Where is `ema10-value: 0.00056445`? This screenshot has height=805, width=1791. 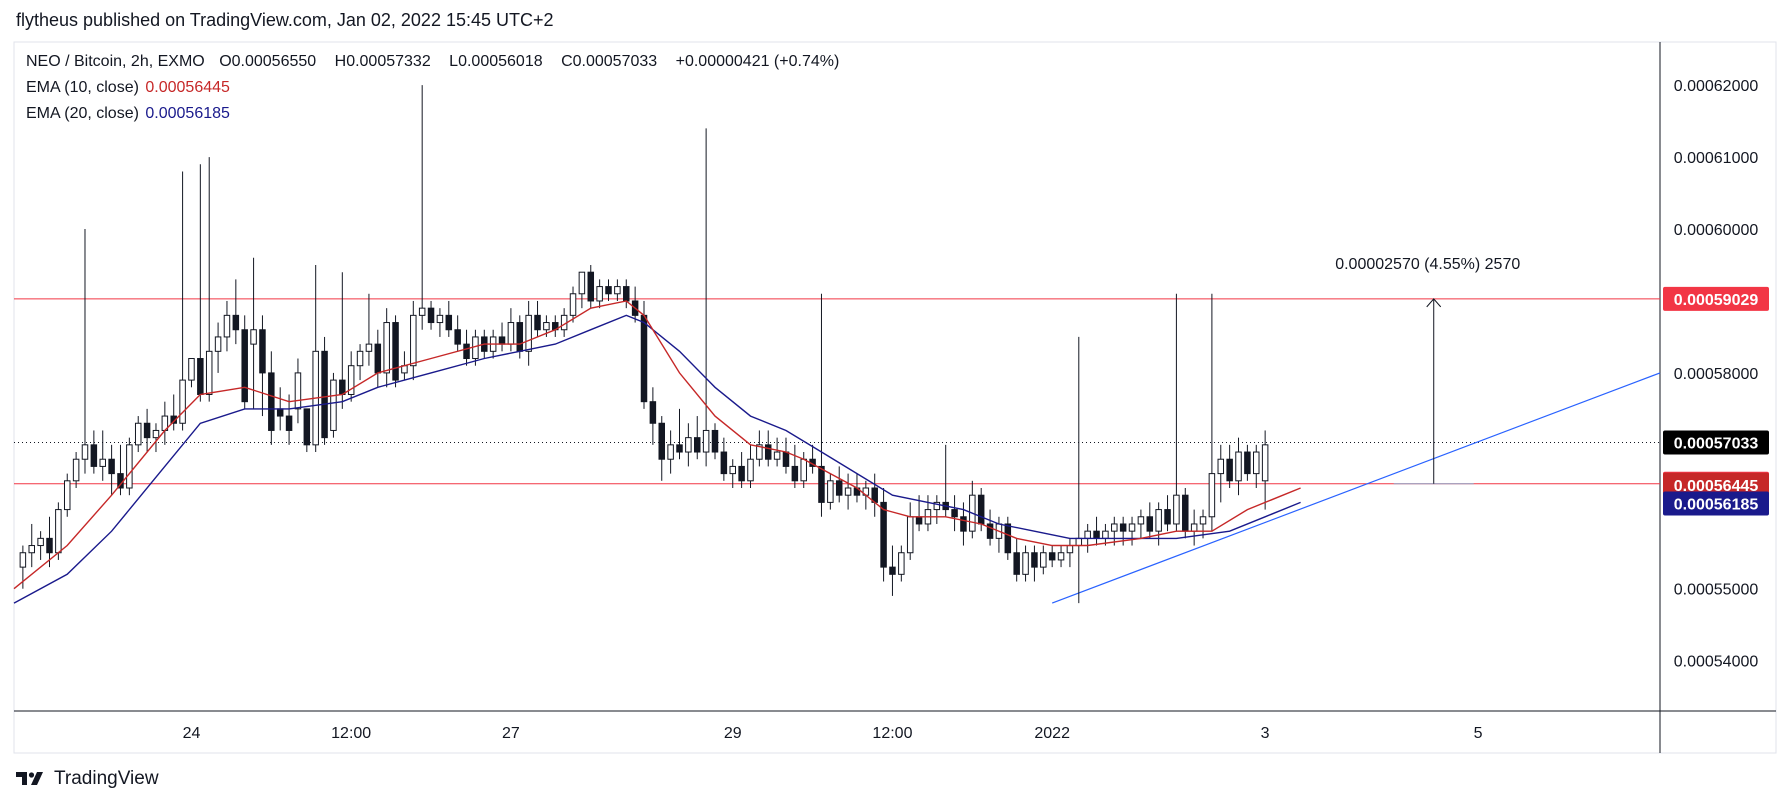 ema10-value: 0.00056445 is located at coordinates (187, 87).